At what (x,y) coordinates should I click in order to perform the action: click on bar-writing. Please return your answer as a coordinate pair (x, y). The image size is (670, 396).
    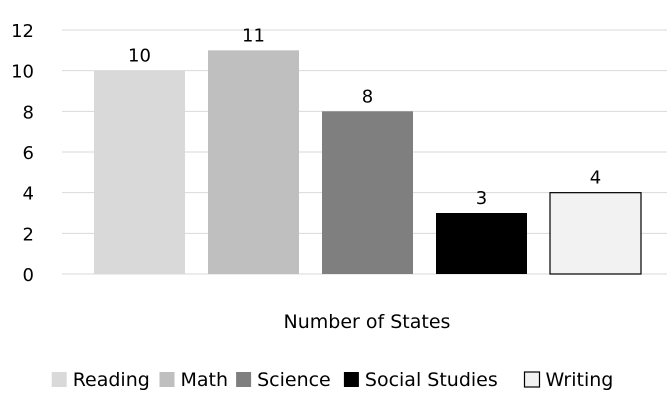
    Looking at the image, I should click on (595, 233).